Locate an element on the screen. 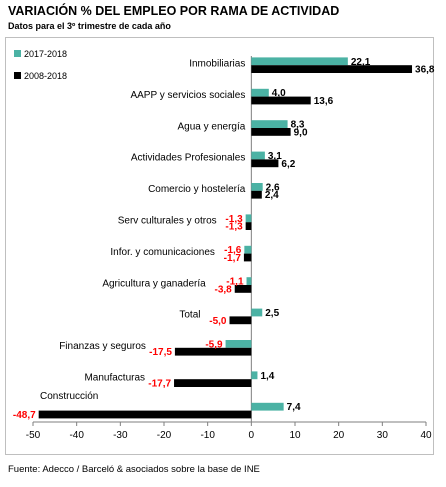 This screenshot has height=487, width=446. category-label: Comercio y hostelería is located at coordinates (197, 189).